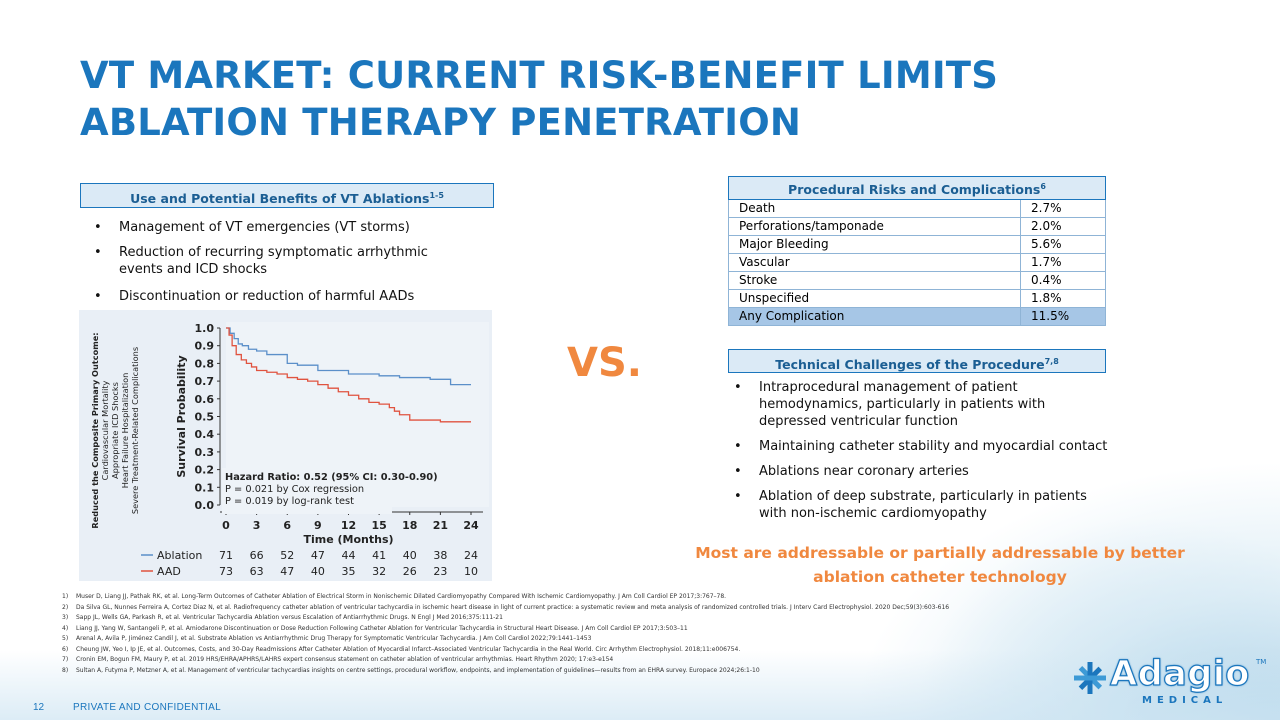 The width and height of the screenshot is (1280, 720). I want to click on table-row: Stroke 0.4%, so click(917, 280).